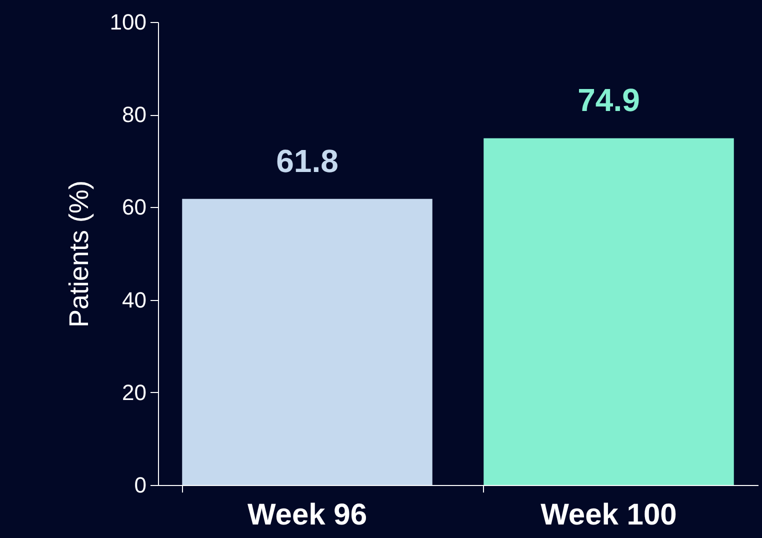 Image resolution: width=762 pixels, height=538 pixels. What do you see at coordinates (134, 115) in the screenshot?
I see `y-tick-label: 80` at bounding box center [134, 115].